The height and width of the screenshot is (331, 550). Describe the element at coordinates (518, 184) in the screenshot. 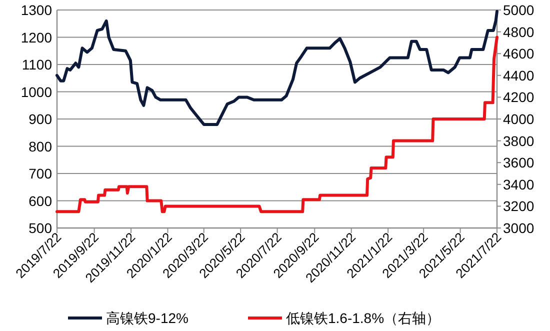

I see `y2-tick-label: 3400` at that location.